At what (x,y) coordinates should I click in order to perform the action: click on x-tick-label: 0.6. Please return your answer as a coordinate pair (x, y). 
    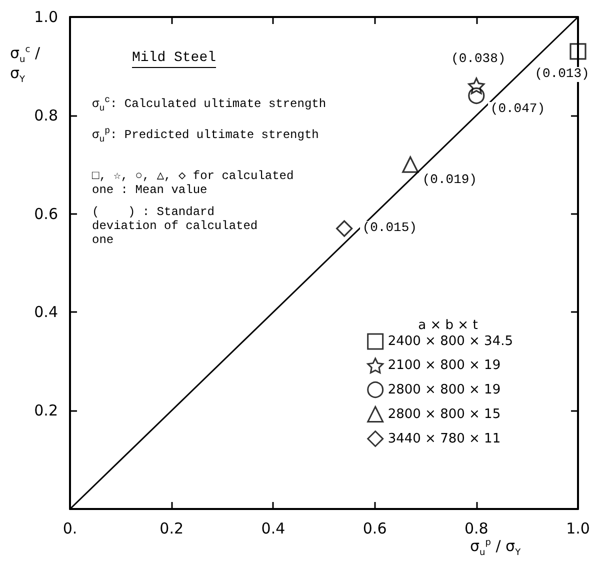
    Looking at the image, I should click on (374, 529).